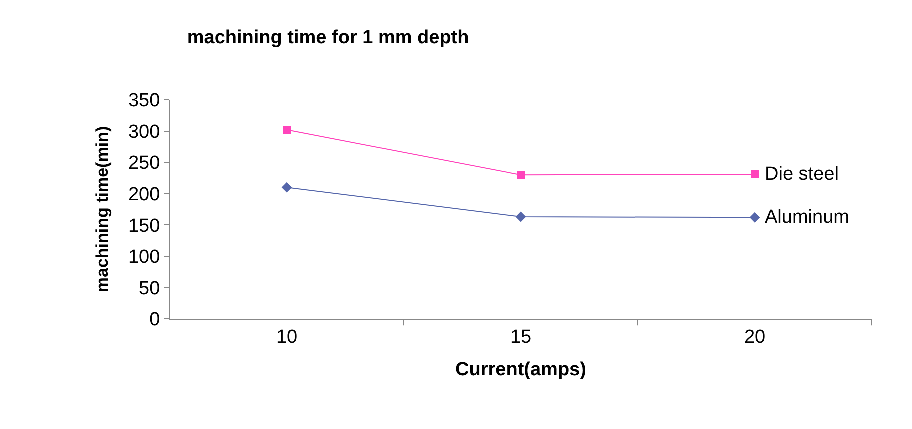 This screenshot has height=429, width=912. What do you see at coordinates (149, 289) in the screenshot?
I see `y-tick-label: 50` at bounding box center [149, 289].